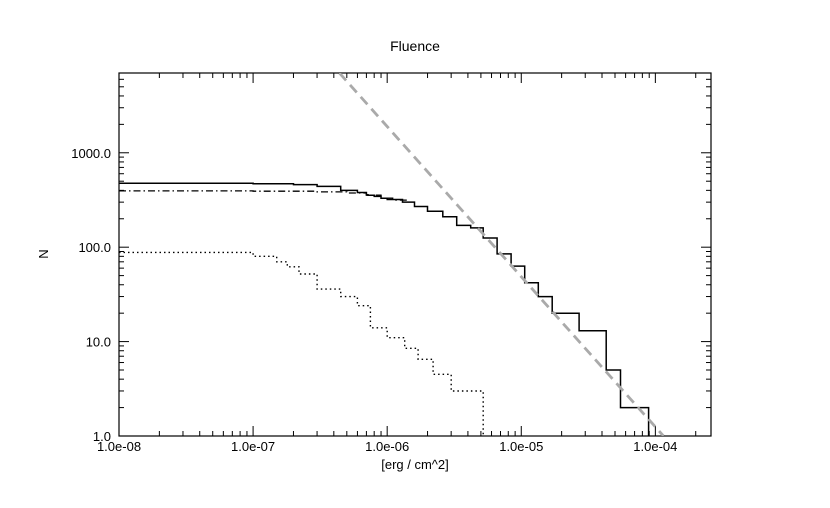  What do you see at coordinates (43, 253) in the screenshot?
I see `y-axis-label: N` at bounding box center [43, 253].